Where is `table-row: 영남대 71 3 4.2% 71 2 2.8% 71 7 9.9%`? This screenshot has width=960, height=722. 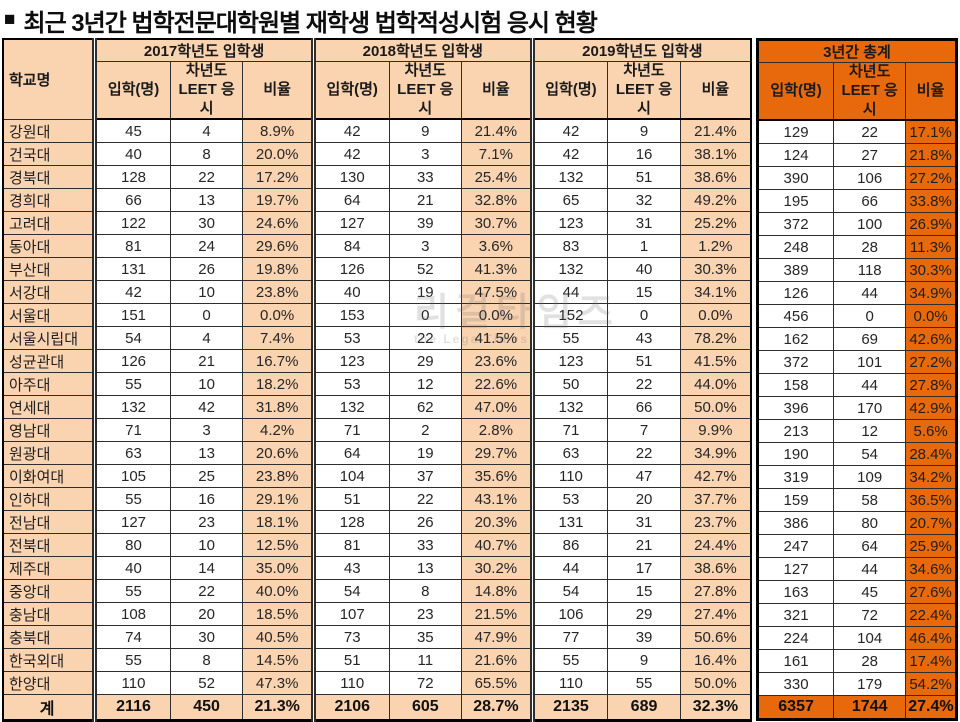 table-row: 영남대 71 3 4.2% 71 2 2.8% 71 7 9.9% is located at coordinates (377, 430).